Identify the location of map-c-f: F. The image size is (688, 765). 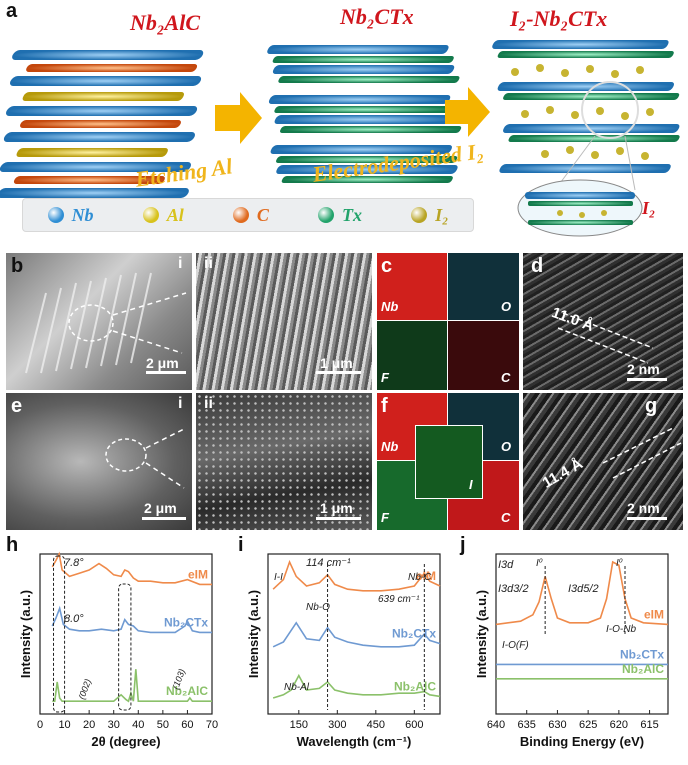
(385, 377).